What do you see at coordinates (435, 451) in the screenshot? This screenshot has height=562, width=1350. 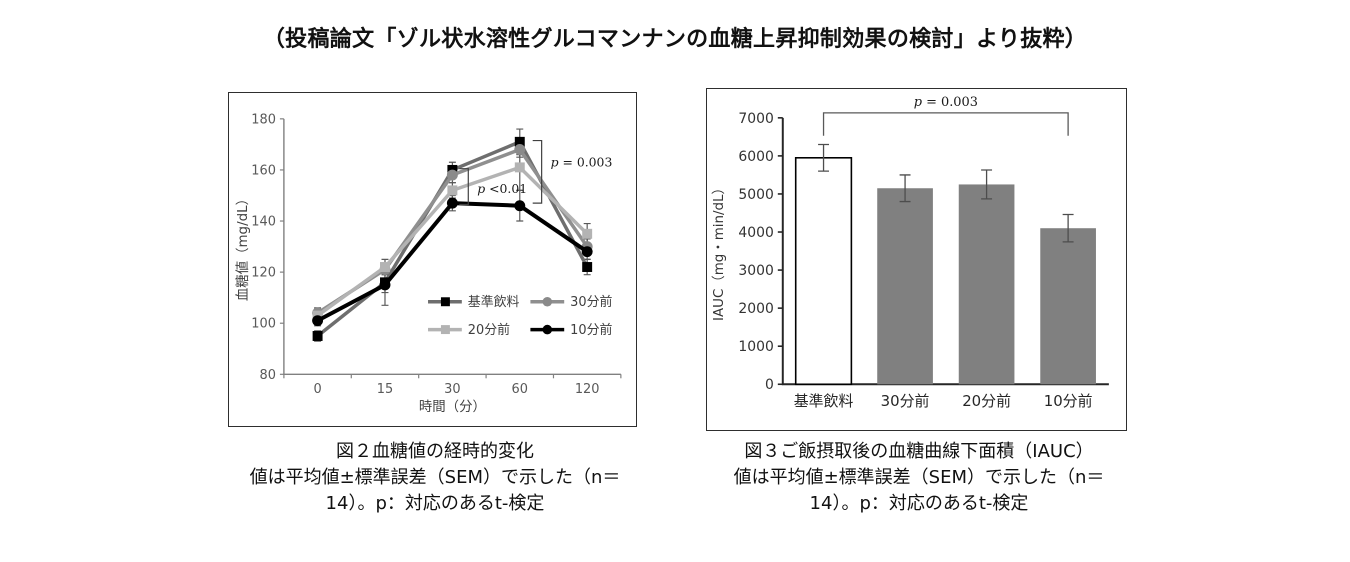 I see `caption-line-1: 図２血糖値の経時的変化` at bounding box center [435, 451].